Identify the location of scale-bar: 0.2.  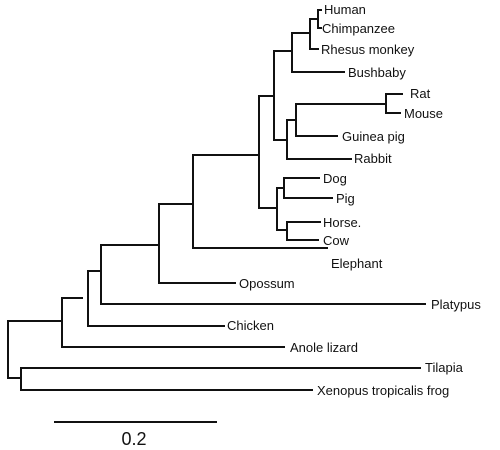
(135, 435).